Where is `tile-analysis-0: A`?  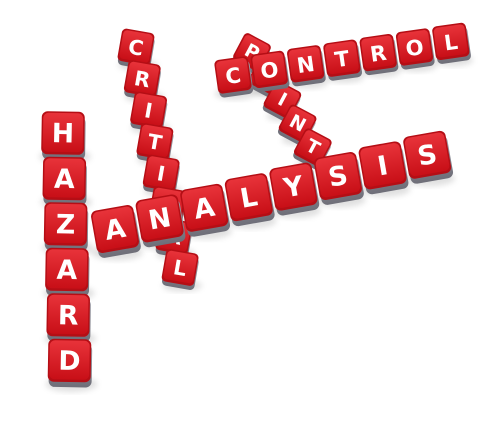 tile-analysis-0: A is located at coordinates (116, 231).